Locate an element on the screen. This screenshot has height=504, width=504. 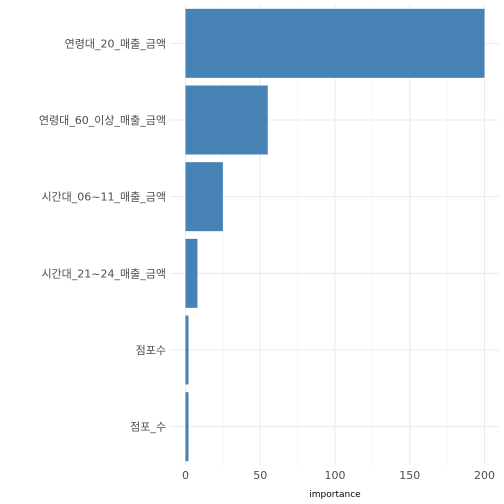
y-tick-label: 시간대_21~24_매출_금액 is located at coordinates (103, 273).